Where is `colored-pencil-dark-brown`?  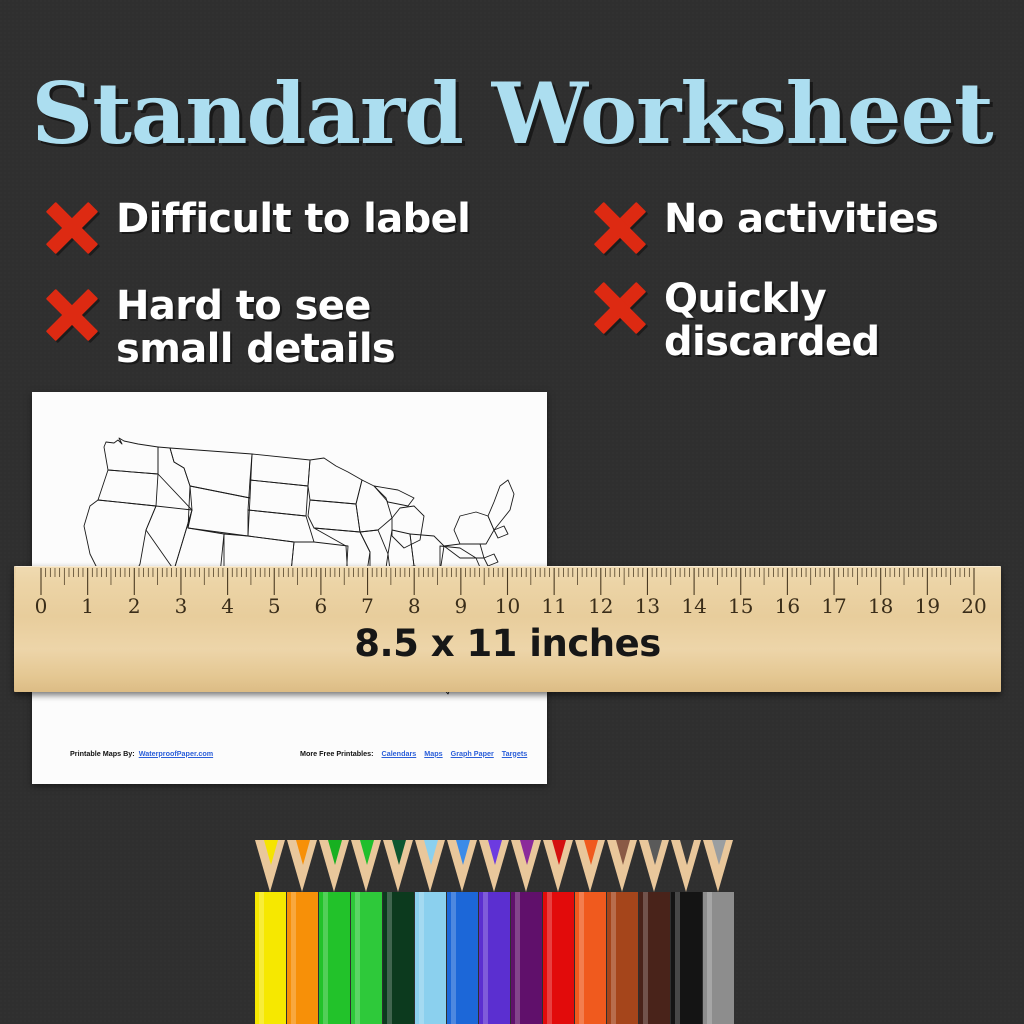
colored-pencil-dark-brown is located at coordinates (654, 932).